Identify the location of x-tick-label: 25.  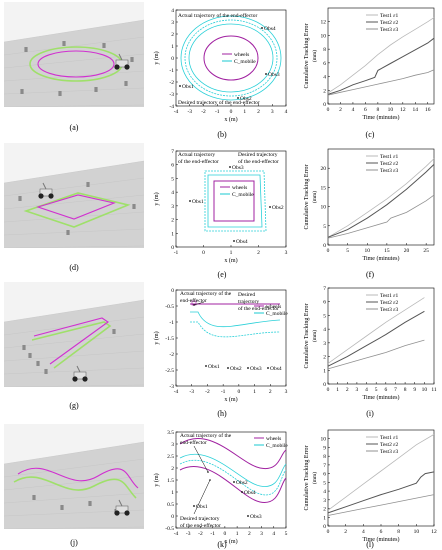
(426, 251).